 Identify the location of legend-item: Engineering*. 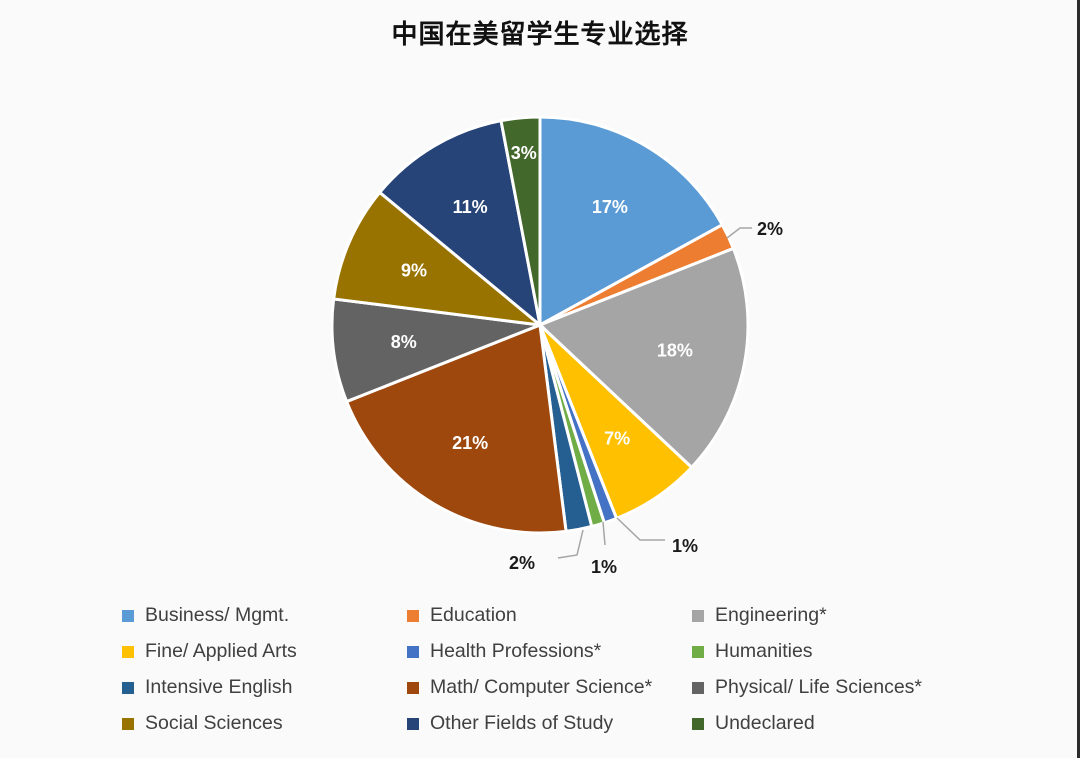
(837, 615).